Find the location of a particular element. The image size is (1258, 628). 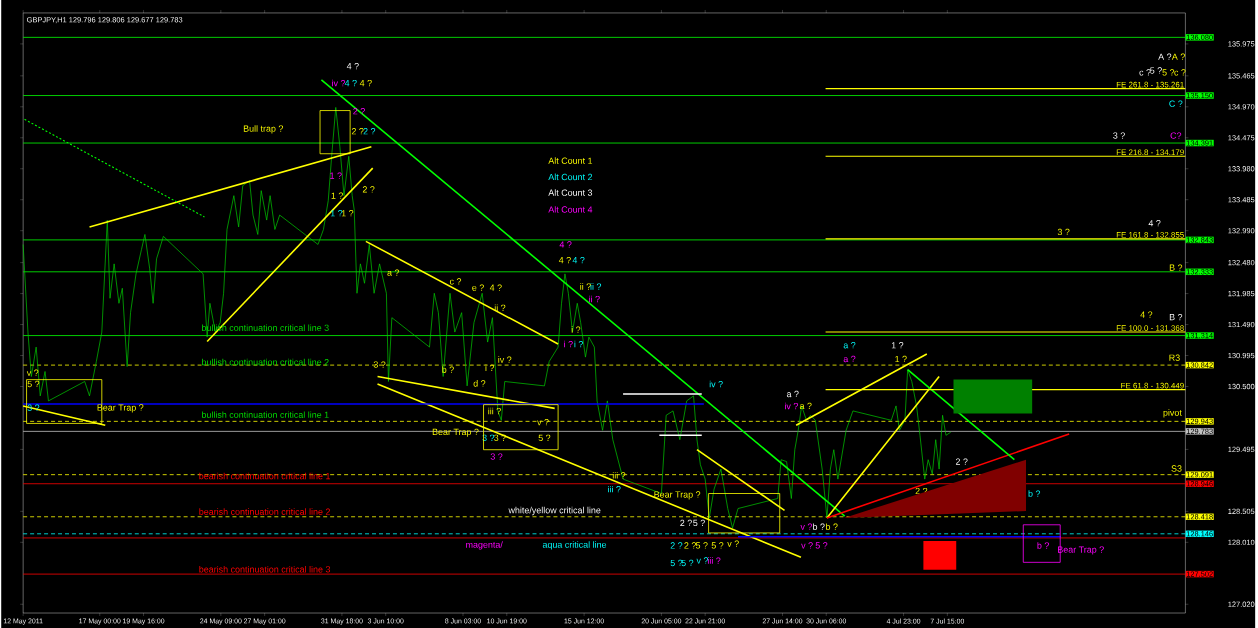

annotation: aqua critical line is located at coordinates (574, 545).